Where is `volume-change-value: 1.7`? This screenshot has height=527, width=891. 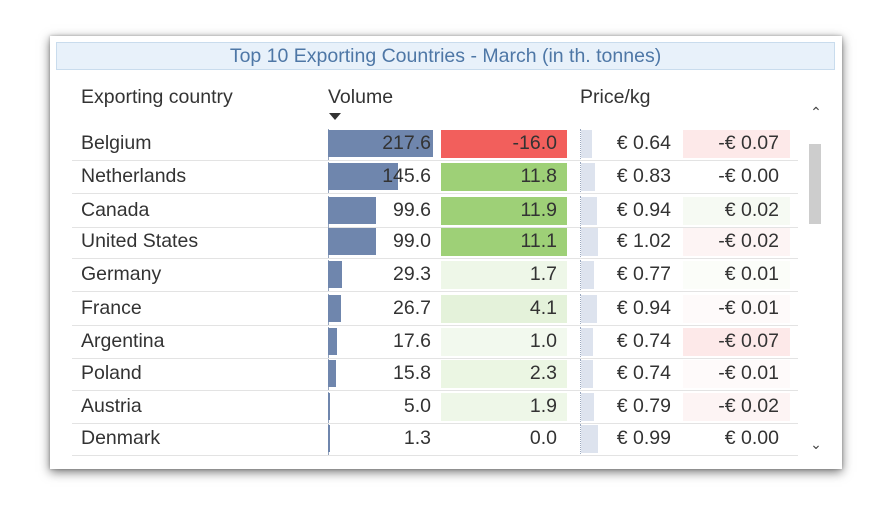 volume-change-value: 1.7 is located at coordinates (543, 274).